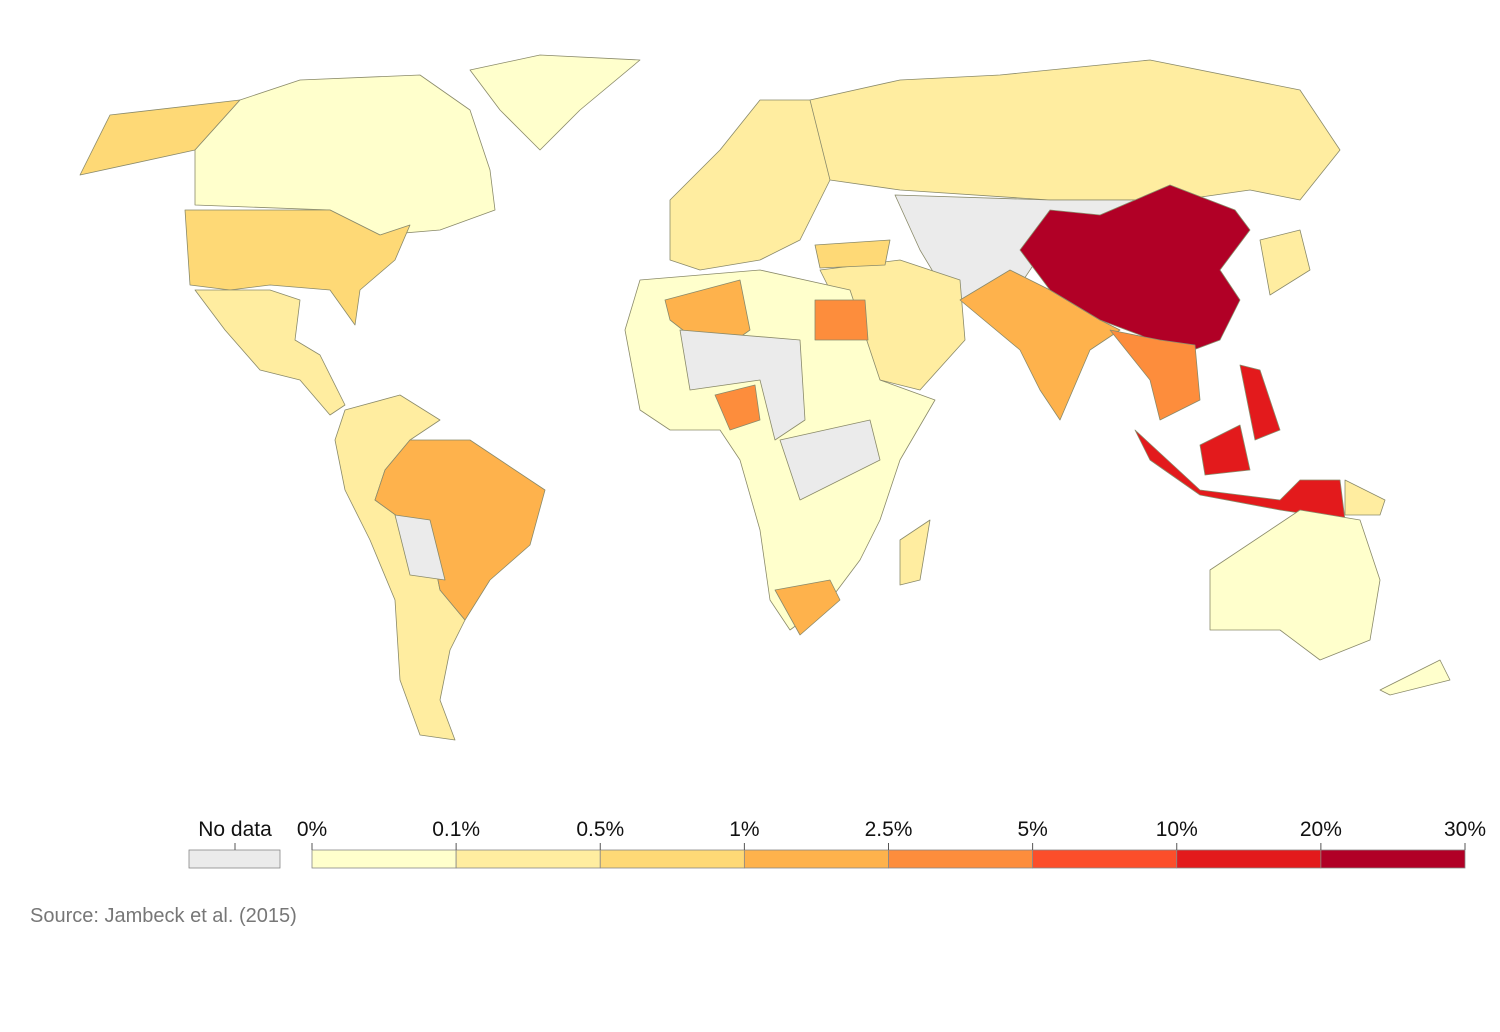 This screenshot has height=1032, width=1500. What do you see at coordinates (456, 829) in the screenshot?
I see `legend-label: 0.1%` at bounding box center [456, 829].